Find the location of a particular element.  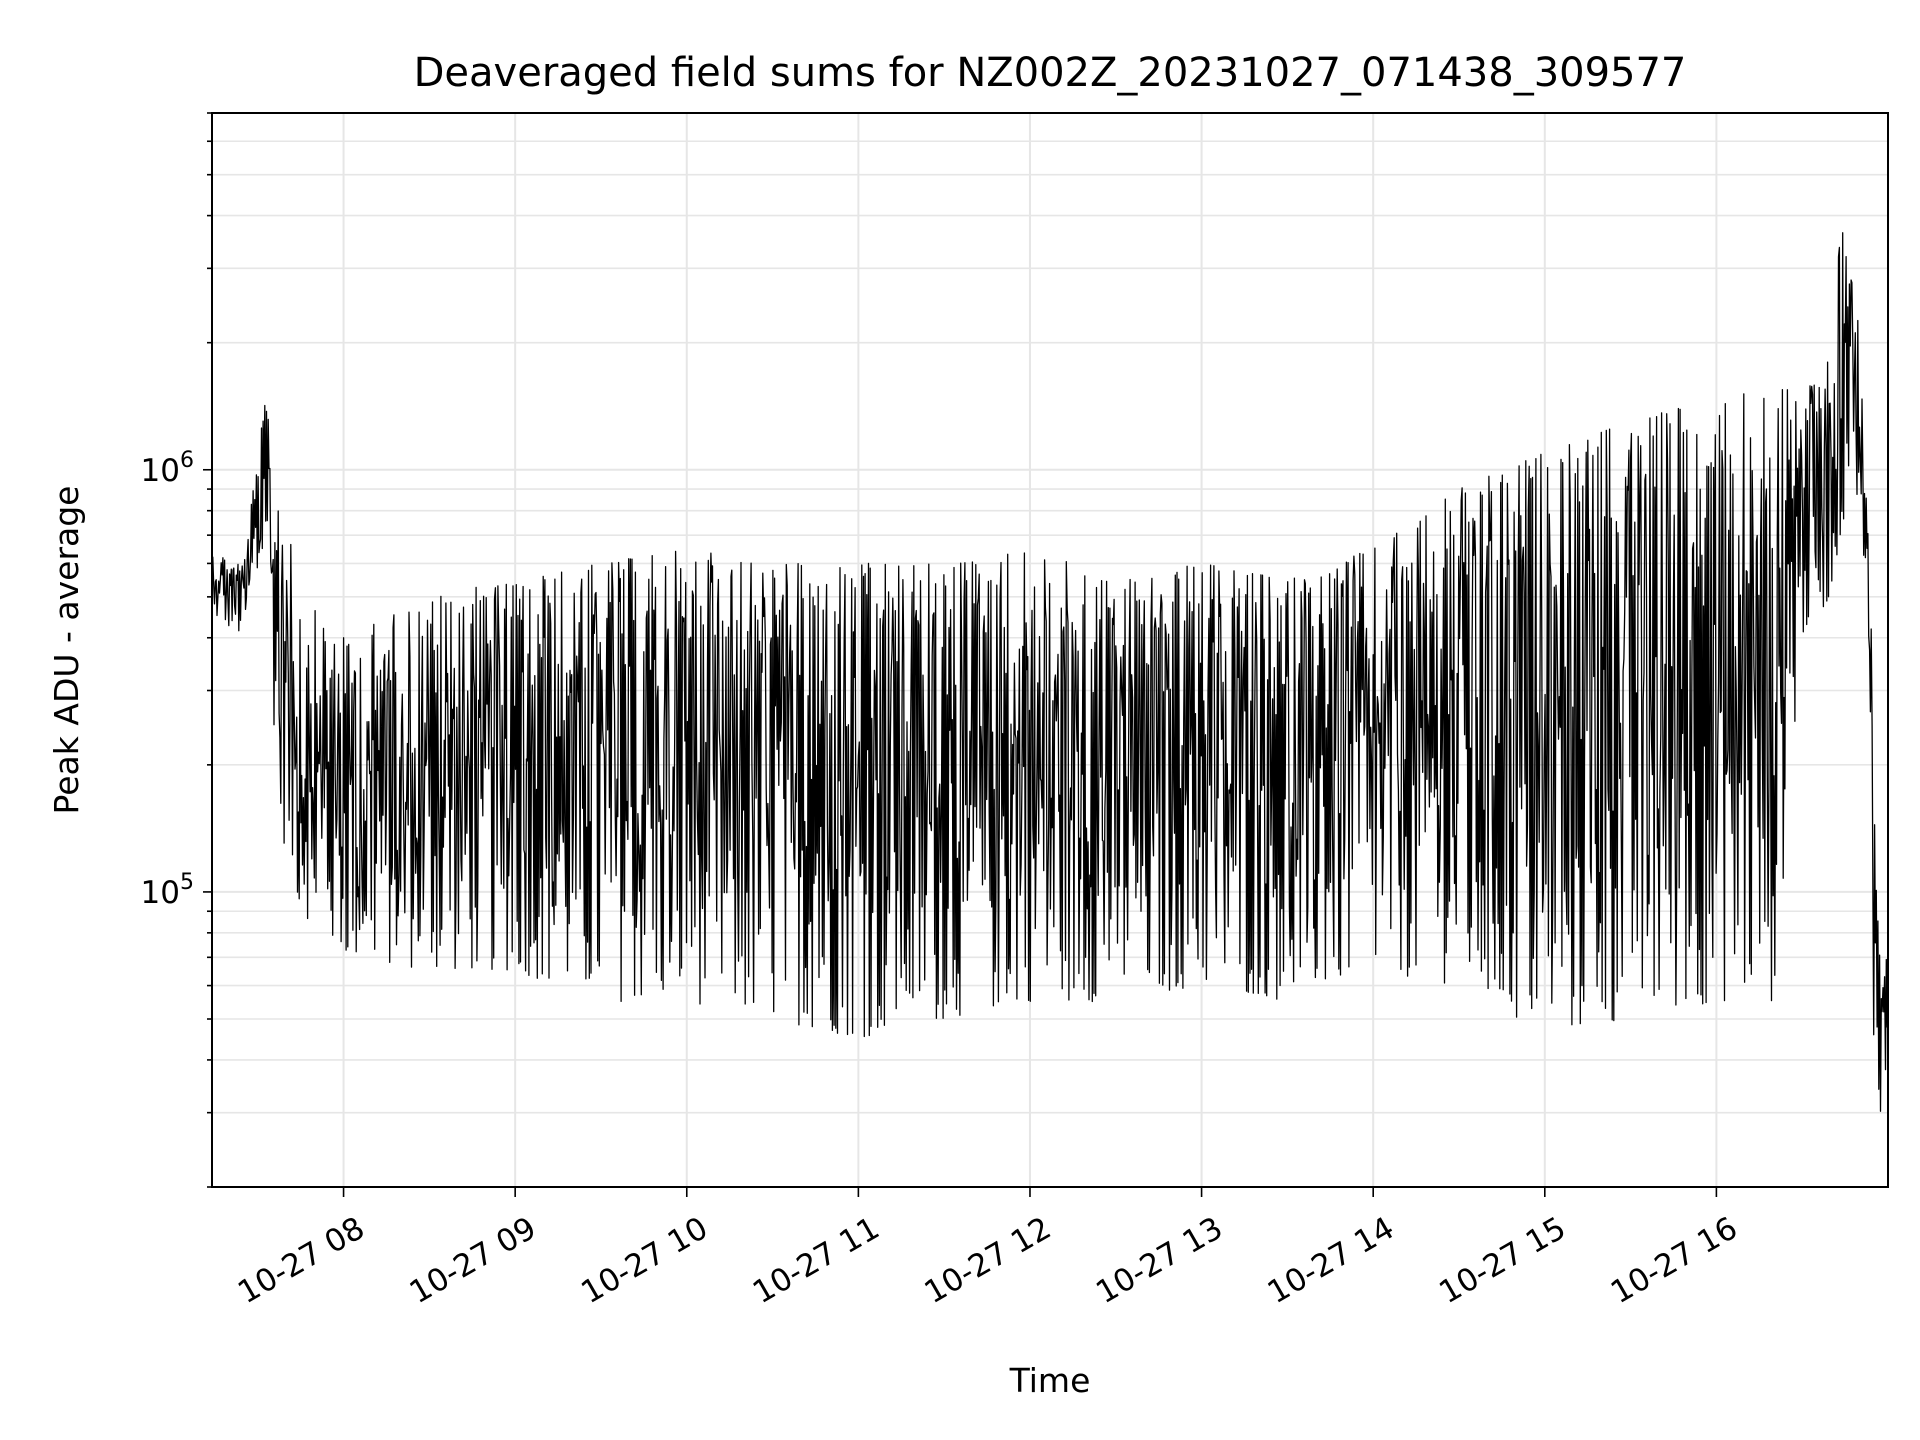

y-tick-label: 10⁶ is located at coordinates (167, 468).